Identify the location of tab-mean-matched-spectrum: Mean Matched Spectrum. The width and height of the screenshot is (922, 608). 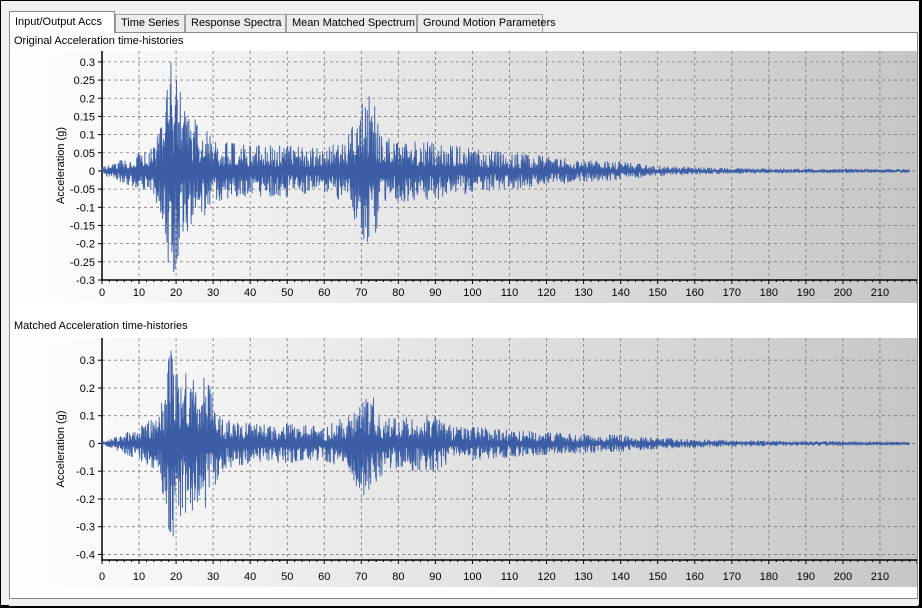
(351, 23).